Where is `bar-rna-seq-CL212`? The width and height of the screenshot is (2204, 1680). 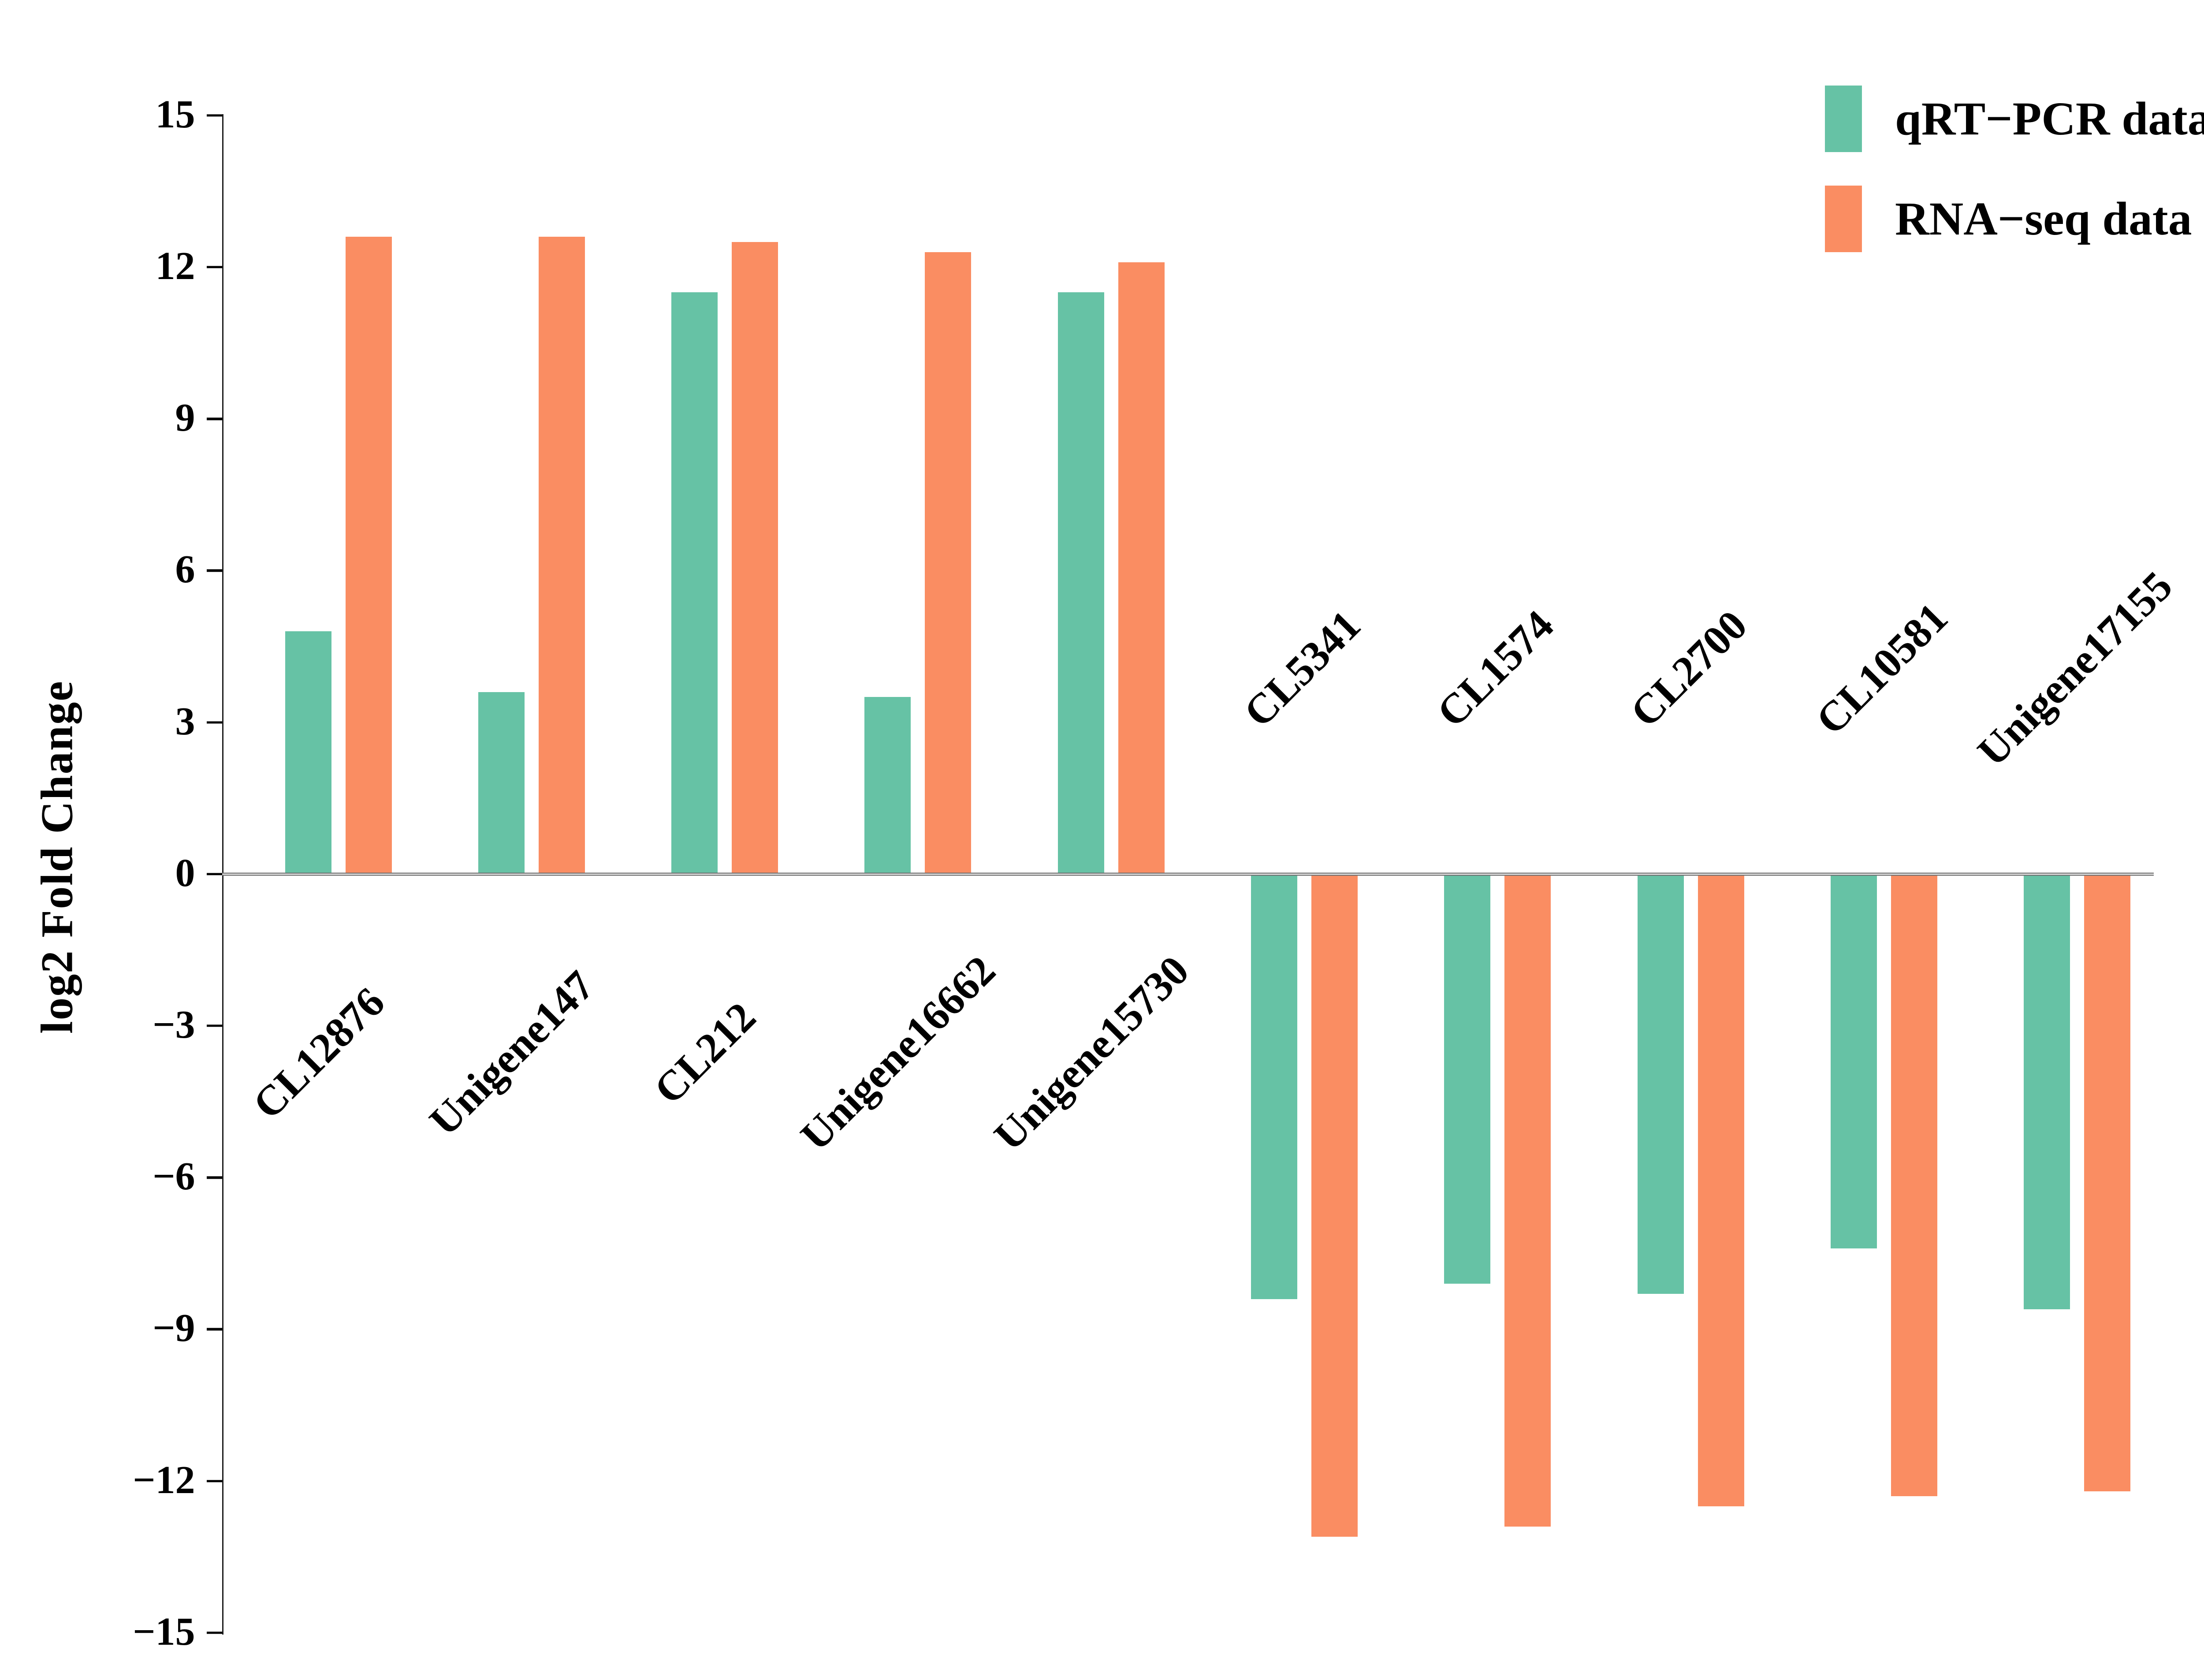
bar-rna-seq-CL212 is located at coordinates (755, 558).